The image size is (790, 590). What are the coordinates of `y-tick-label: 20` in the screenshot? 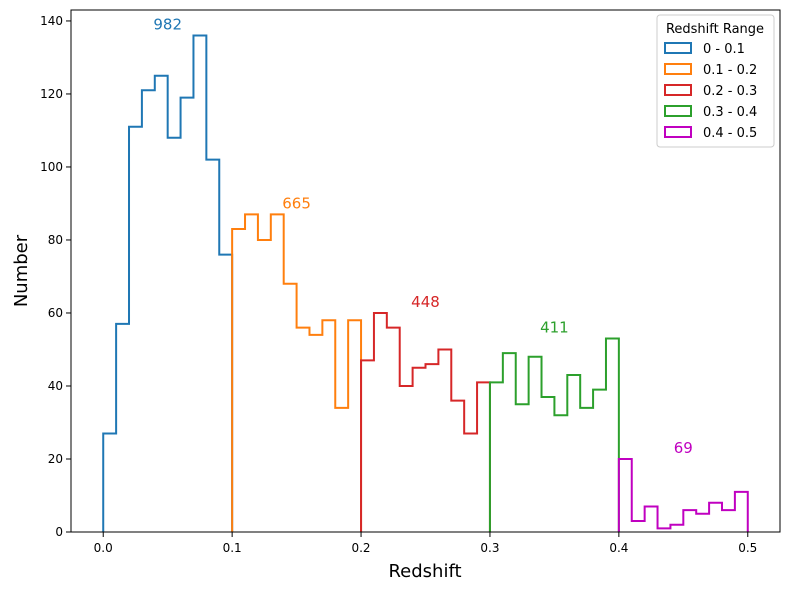 It's located at (55, 459).